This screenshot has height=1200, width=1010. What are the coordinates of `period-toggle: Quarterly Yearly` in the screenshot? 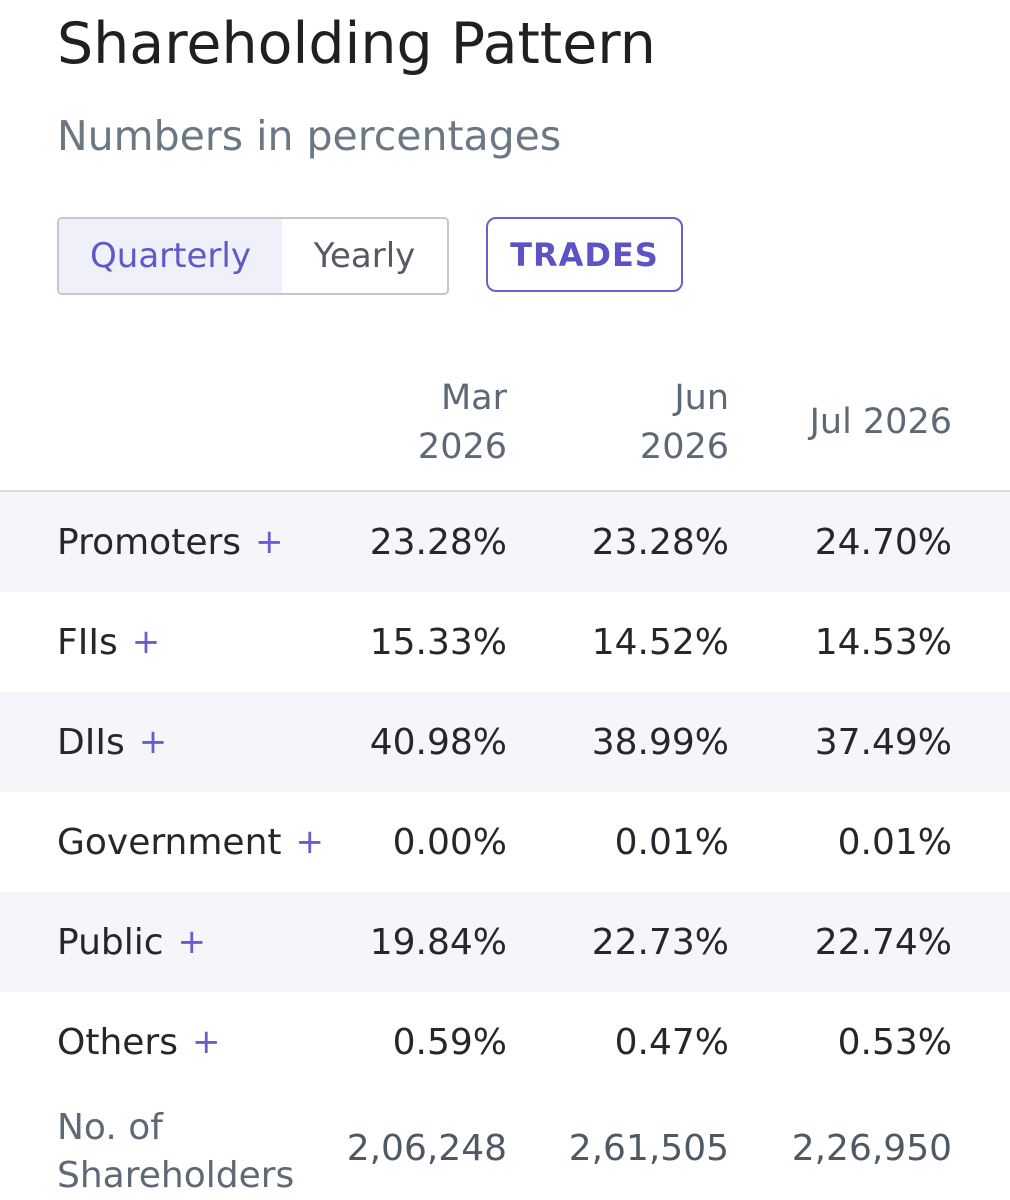 It's located at (253, 256).